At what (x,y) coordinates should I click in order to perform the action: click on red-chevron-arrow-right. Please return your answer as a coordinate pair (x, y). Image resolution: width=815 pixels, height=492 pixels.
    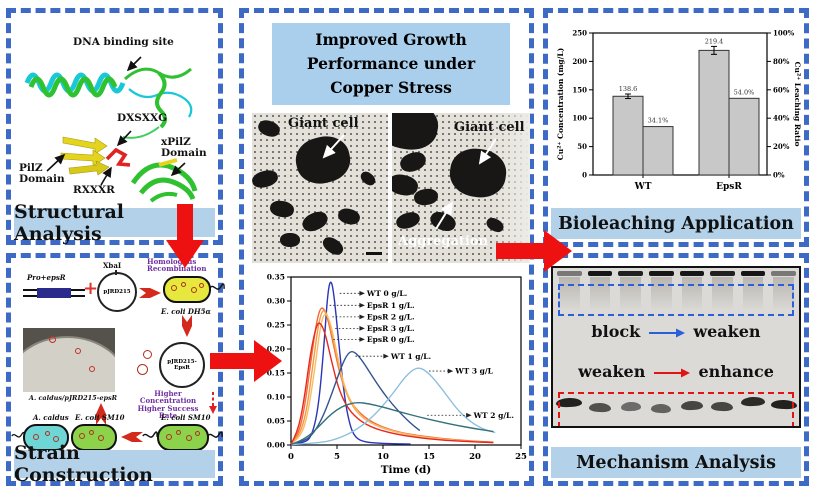
    Looking at the image, I should click on (150, 293).